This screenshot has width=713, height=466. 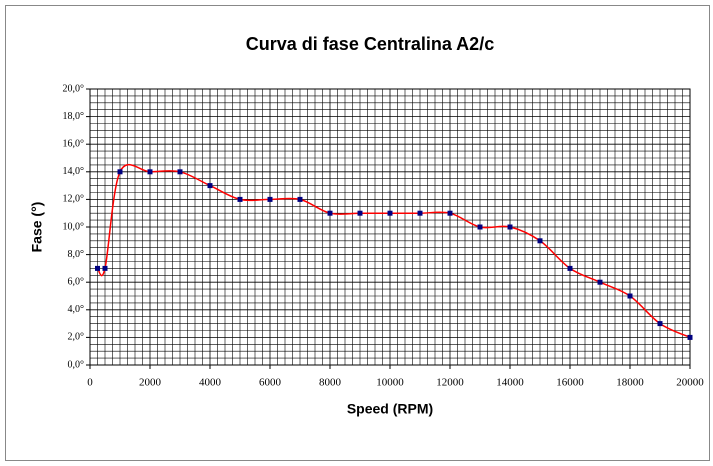 I want to click on y-axis-label: Fase (°), so click(x=37, y=227).